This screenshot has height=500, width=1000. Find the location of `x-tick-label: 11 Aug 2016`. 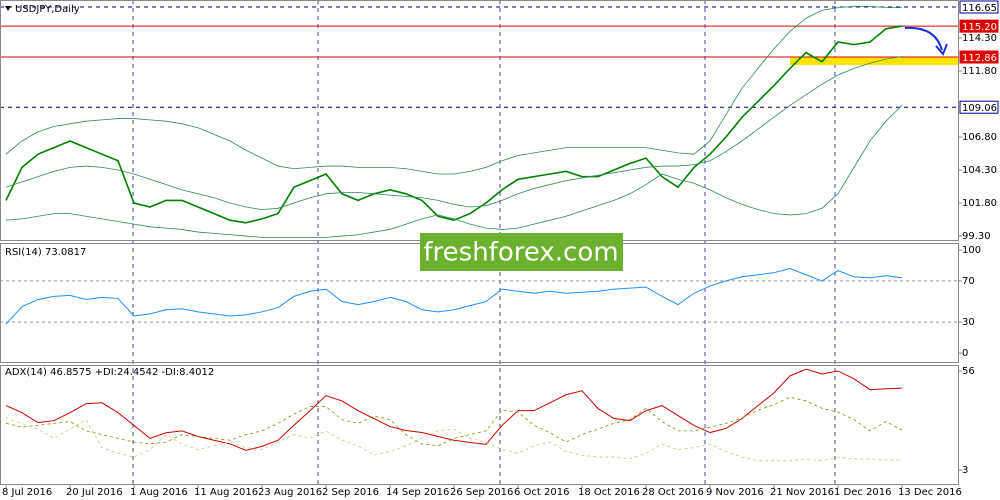

x-tick-label: 11 Aug 2016 is located at coordinates (226, 492).